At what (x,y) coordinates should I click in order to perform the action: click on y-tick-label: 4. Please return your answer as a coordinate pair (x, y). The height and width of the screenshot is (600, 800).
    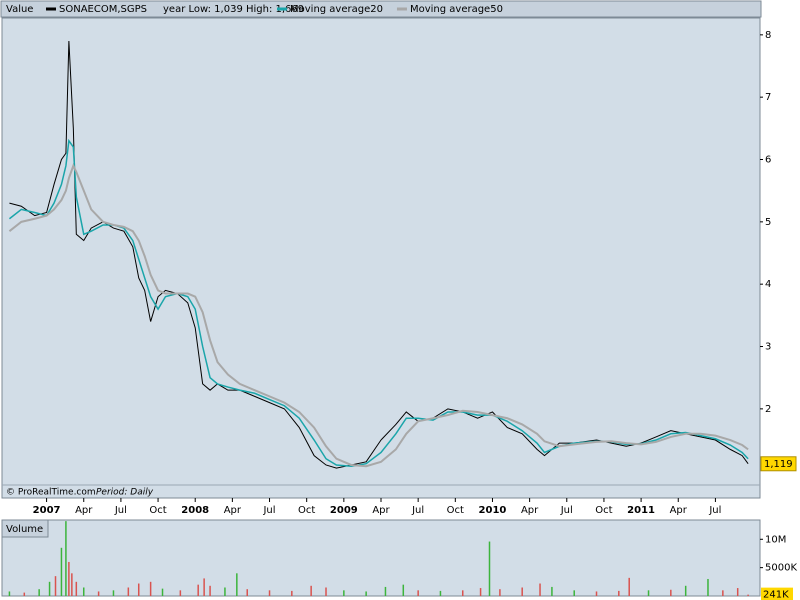
    Looking at the image, I should click on (768, 284).